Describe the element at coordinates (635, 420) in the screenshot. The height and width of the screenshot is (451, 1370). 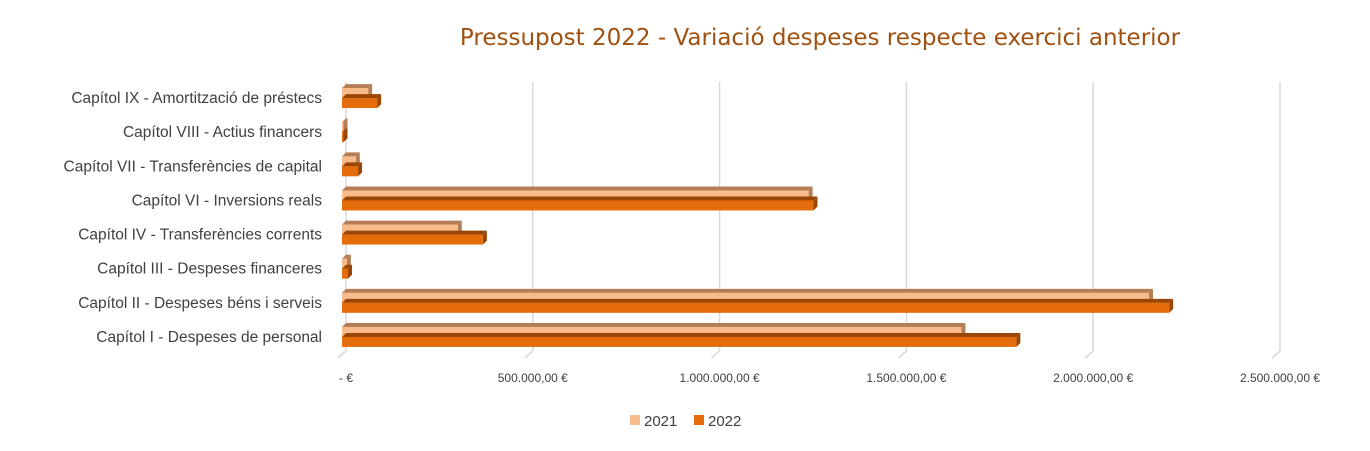
I see `legend-swatch-2021` at that location.